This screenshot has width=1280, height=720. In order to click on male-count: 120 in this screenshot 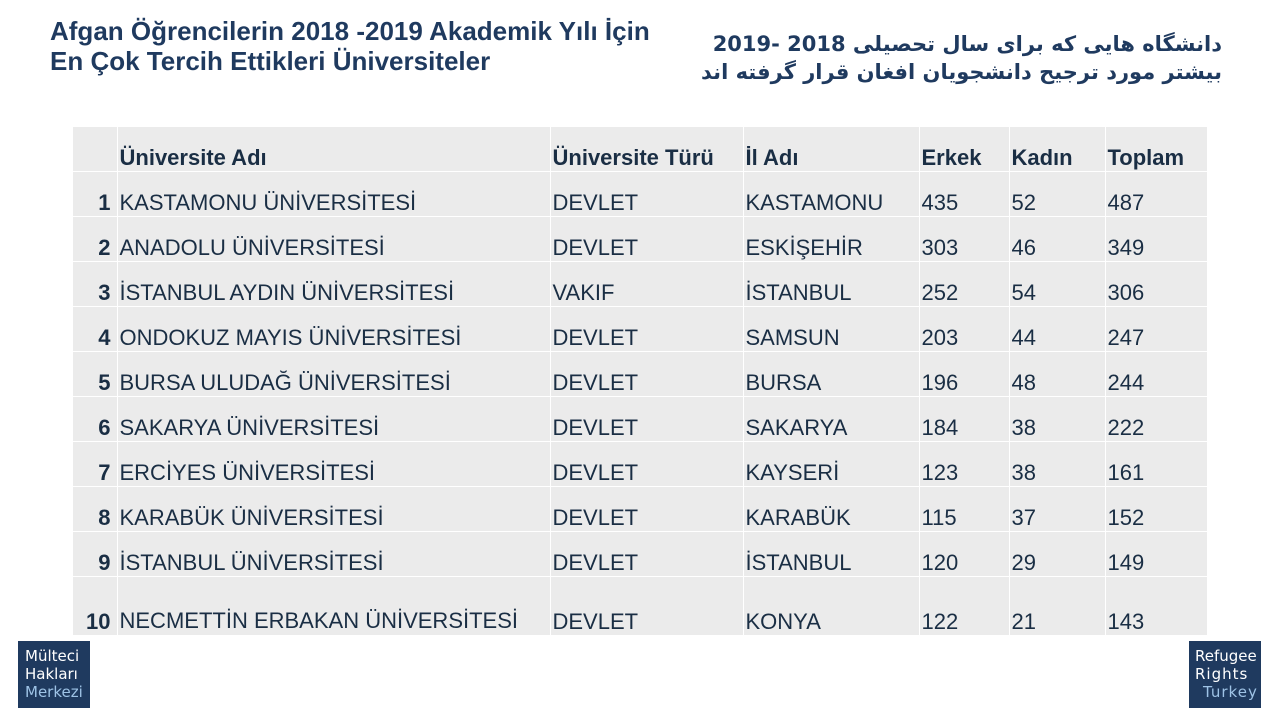, I will do `click(964, 554)`.